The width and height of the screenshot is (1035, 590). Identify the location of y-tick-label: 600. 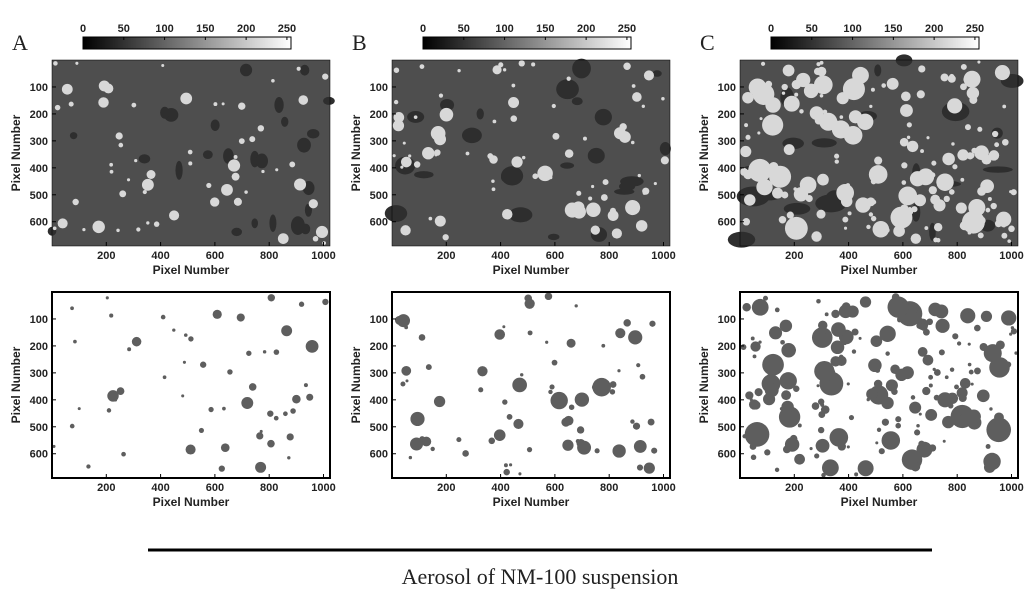
(727, 455).